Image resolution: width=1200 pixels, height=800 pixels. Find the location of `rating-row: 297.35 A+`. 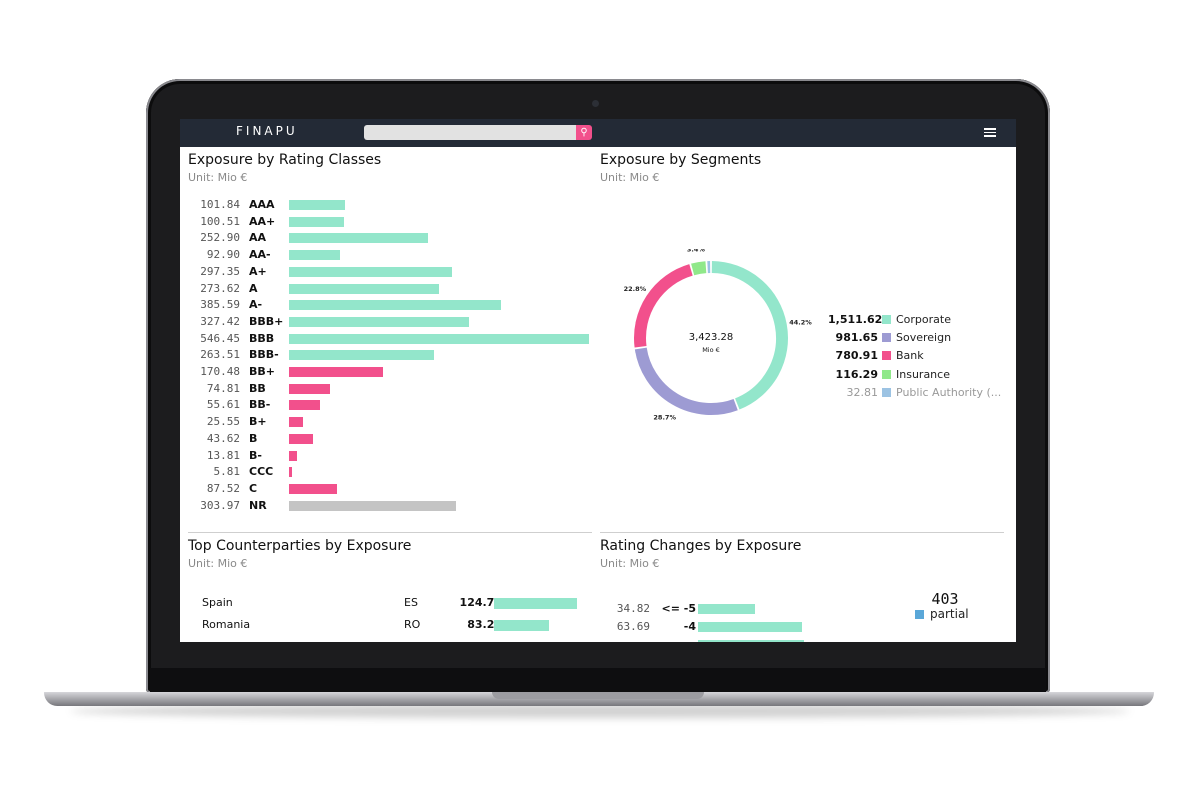

rating-row: 297.35 A+ is located at coordinates (390, 272).